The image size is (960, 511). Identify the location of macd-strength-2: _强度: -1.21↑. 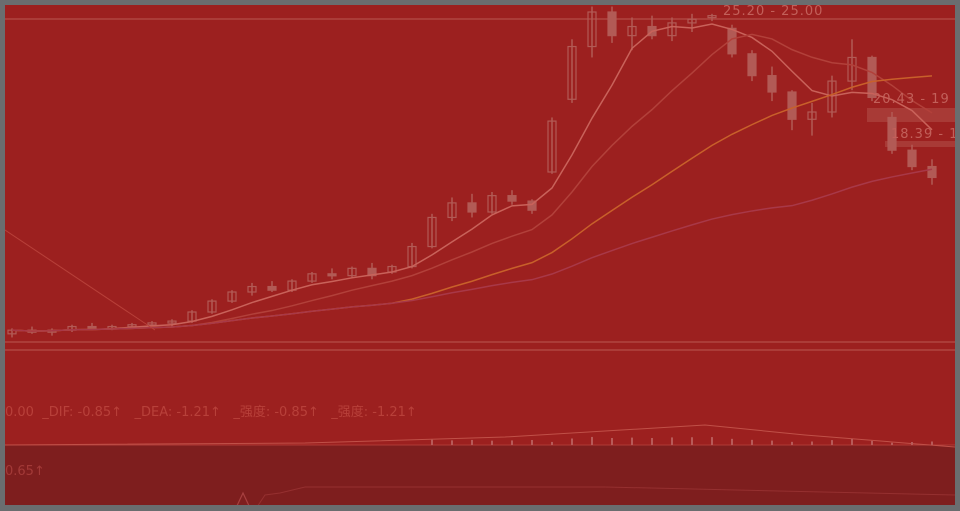
(374, 412).